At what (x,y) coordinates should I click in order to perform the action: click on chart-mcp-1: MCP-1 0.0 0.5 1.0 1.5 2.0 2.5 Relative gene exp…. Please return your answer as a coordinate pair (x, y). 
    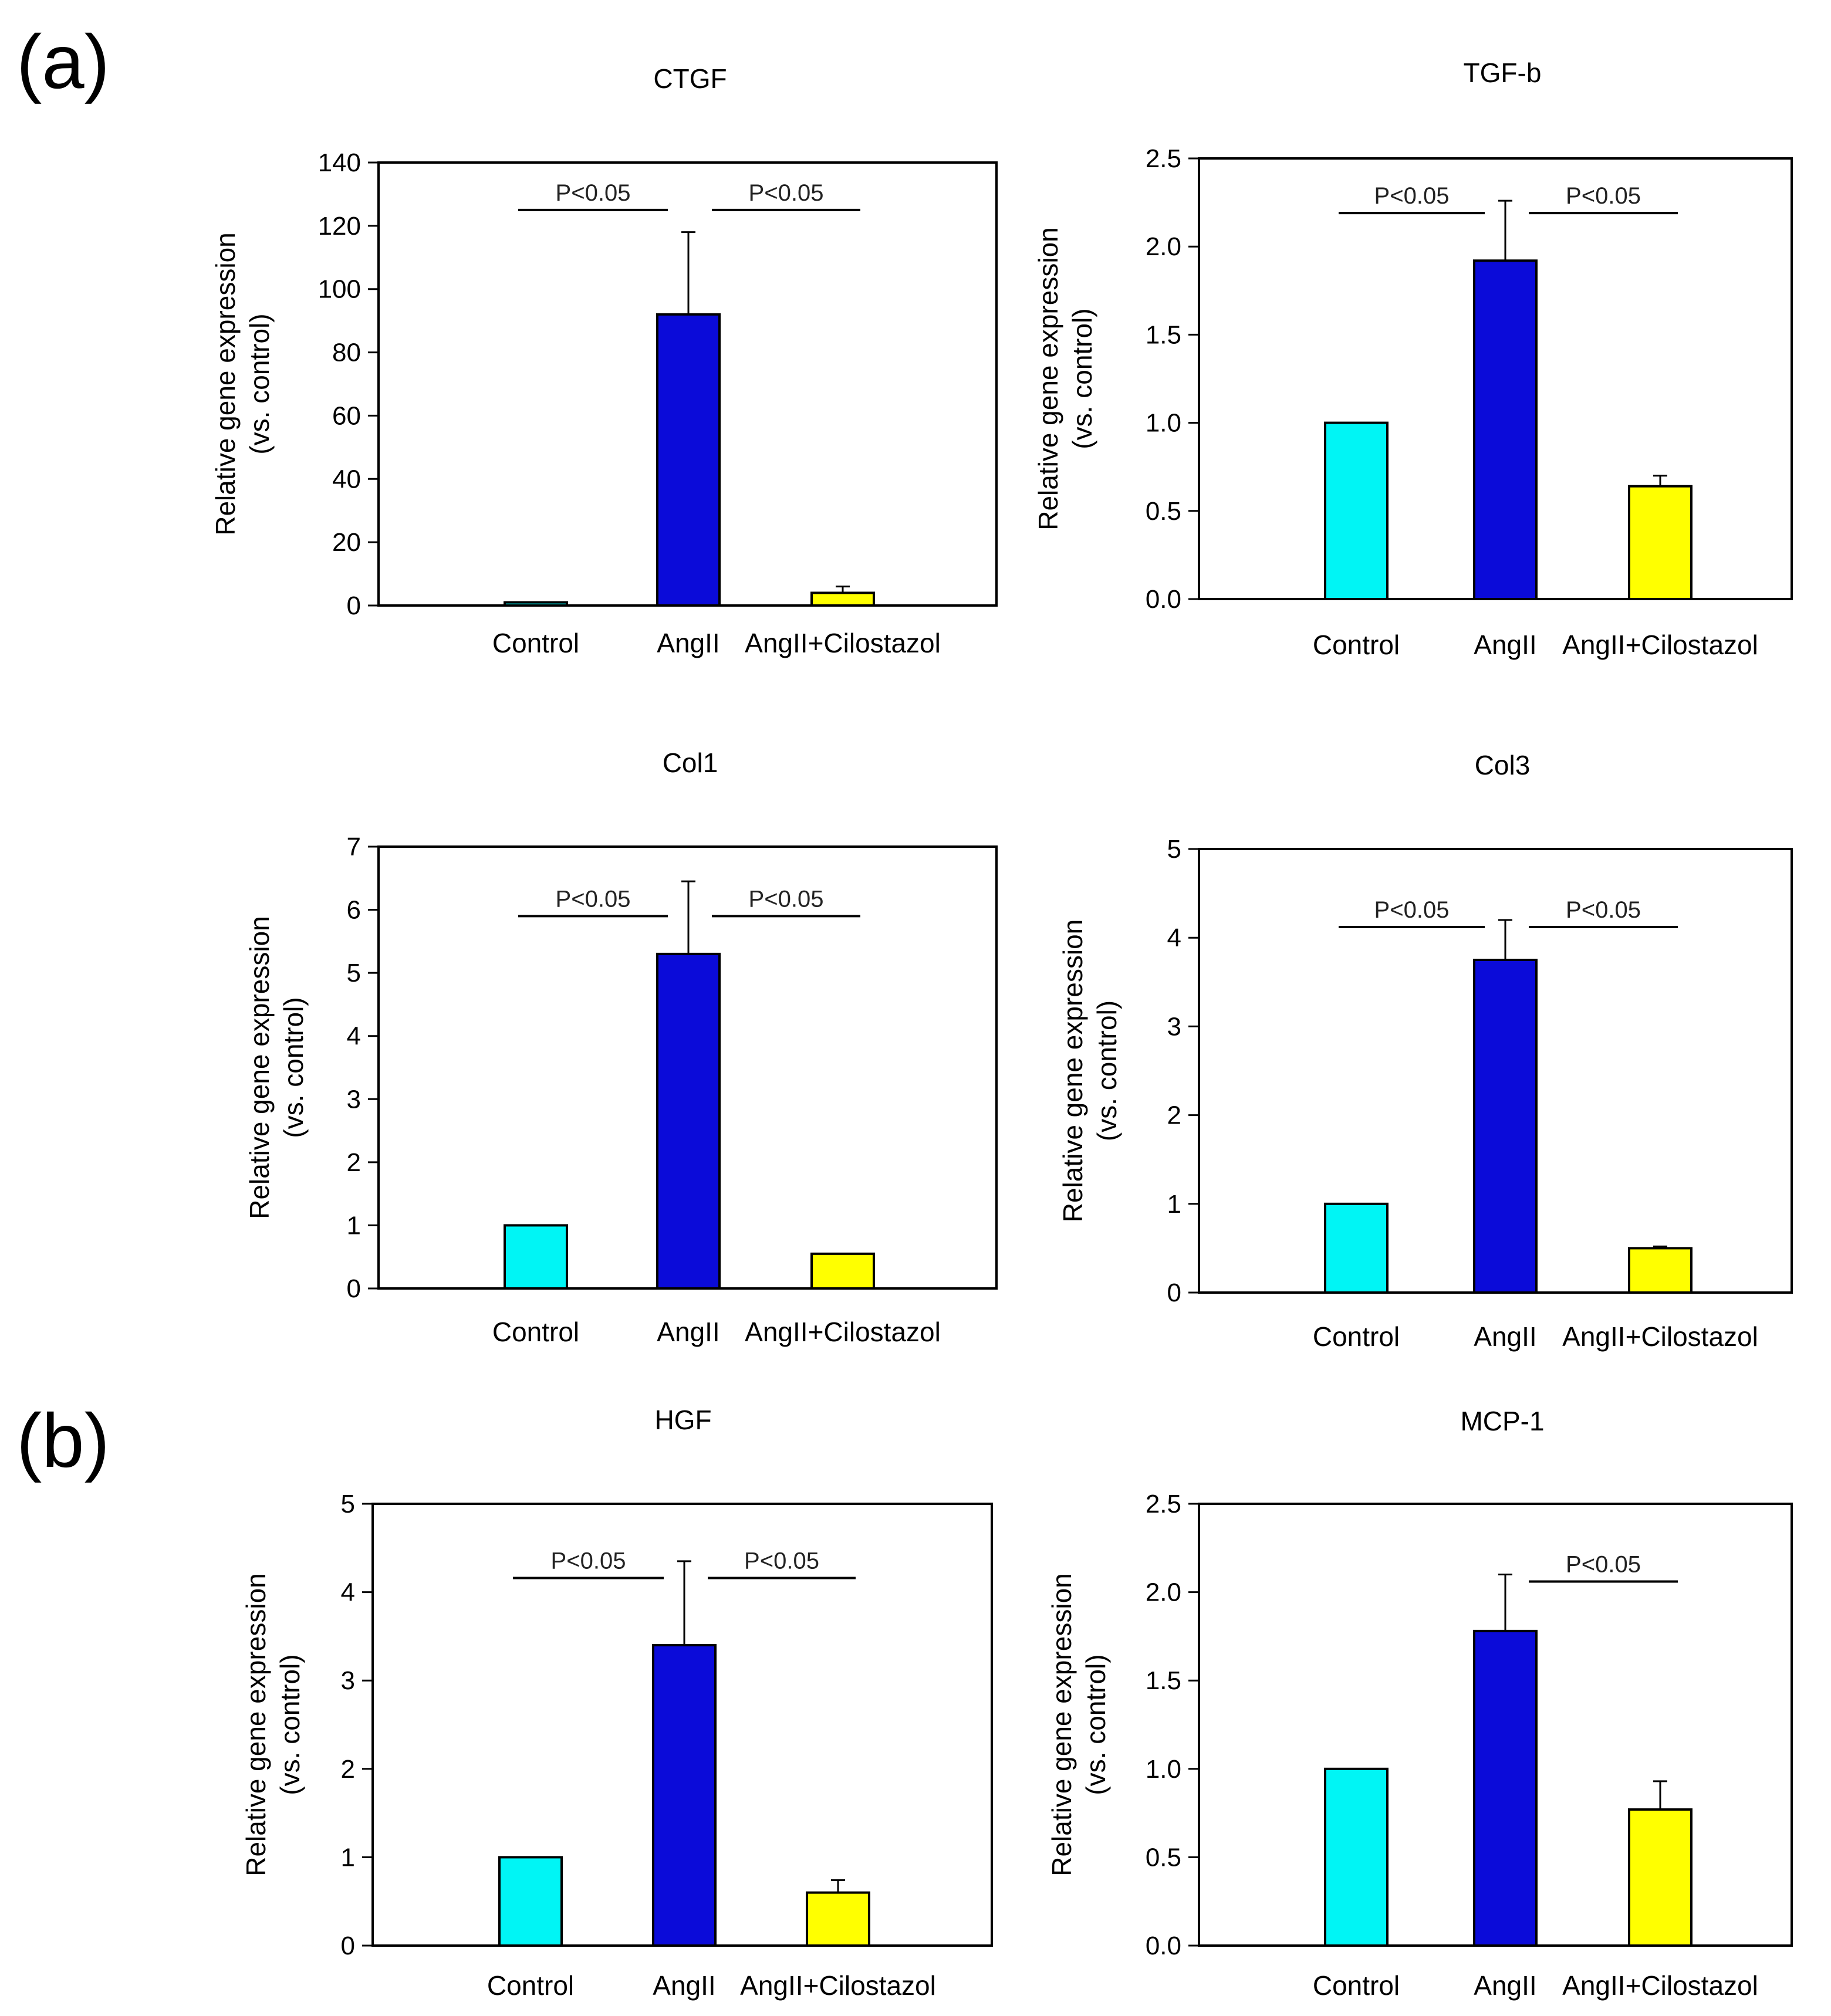
    Looking at the image, I should click on (1419, 1703).